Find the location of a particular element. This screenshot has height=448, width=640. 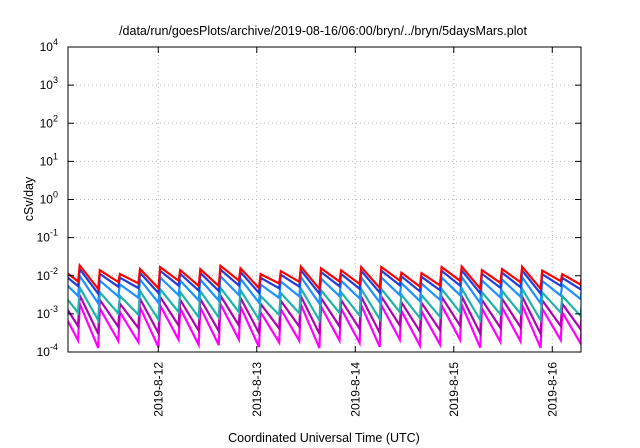

x-tick-label: 2019-8-15 is located at coordinates (454, 389).